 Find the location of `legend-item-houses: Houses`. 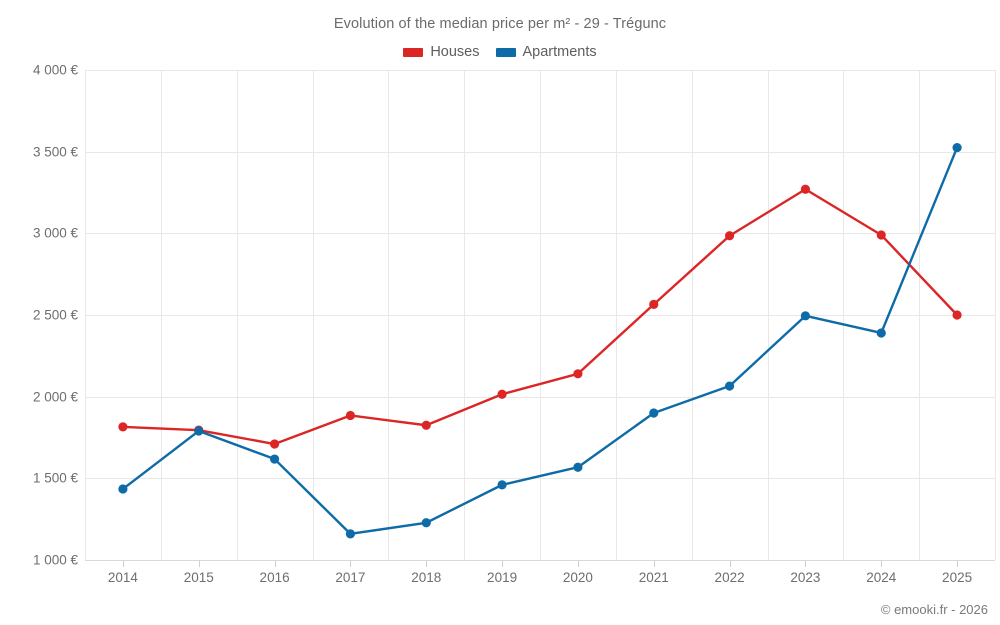

legend-item-houses: Houses is located at coordinates (441, 52).